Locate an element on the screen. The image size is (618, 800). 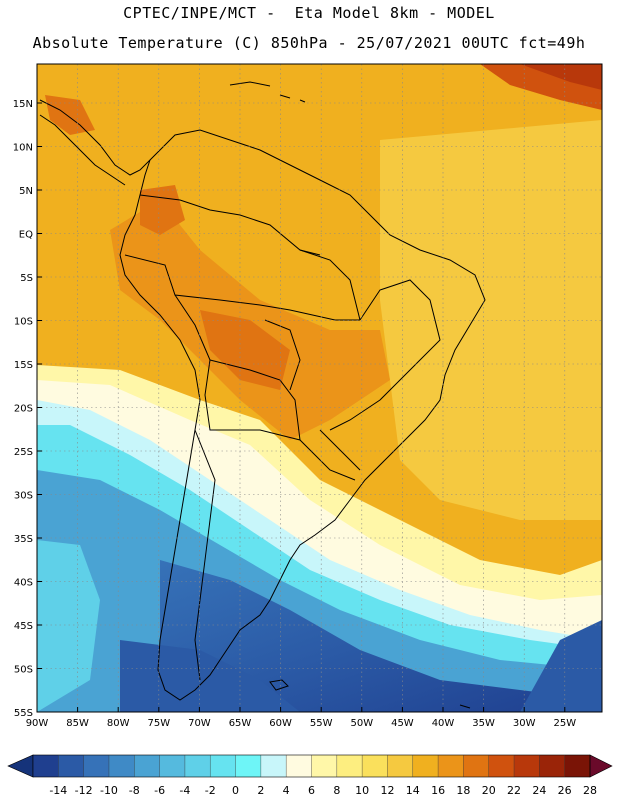
colorbar-tick-label: 24 is located at coordinates (539, 790).